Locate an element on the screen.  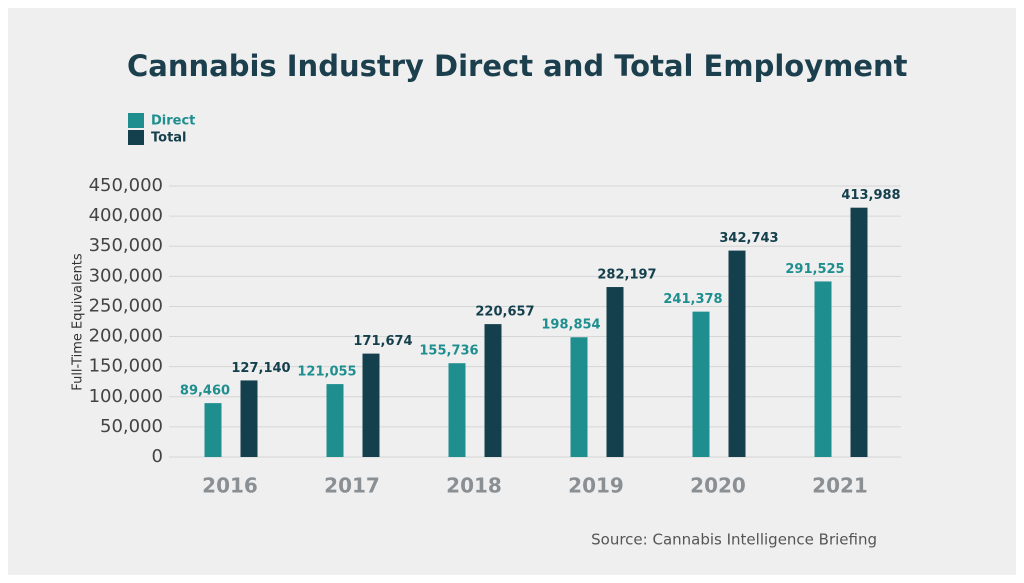
value-label: 220,657 is located at coordinates (504, 312).